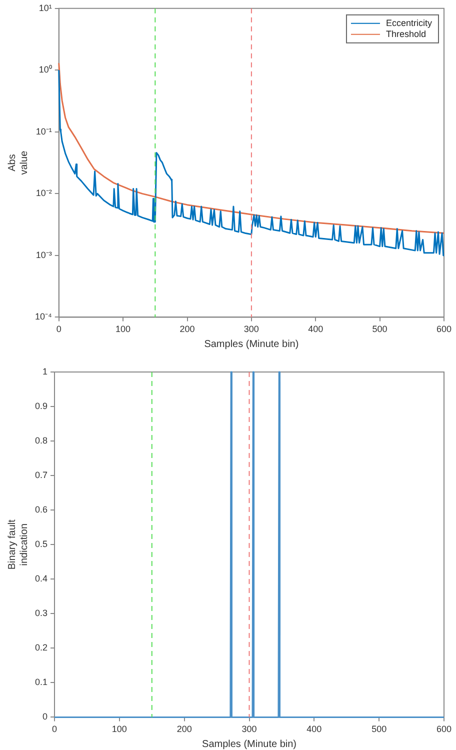  I want to click on legend-label: Eccentricity, so click(409, 23).